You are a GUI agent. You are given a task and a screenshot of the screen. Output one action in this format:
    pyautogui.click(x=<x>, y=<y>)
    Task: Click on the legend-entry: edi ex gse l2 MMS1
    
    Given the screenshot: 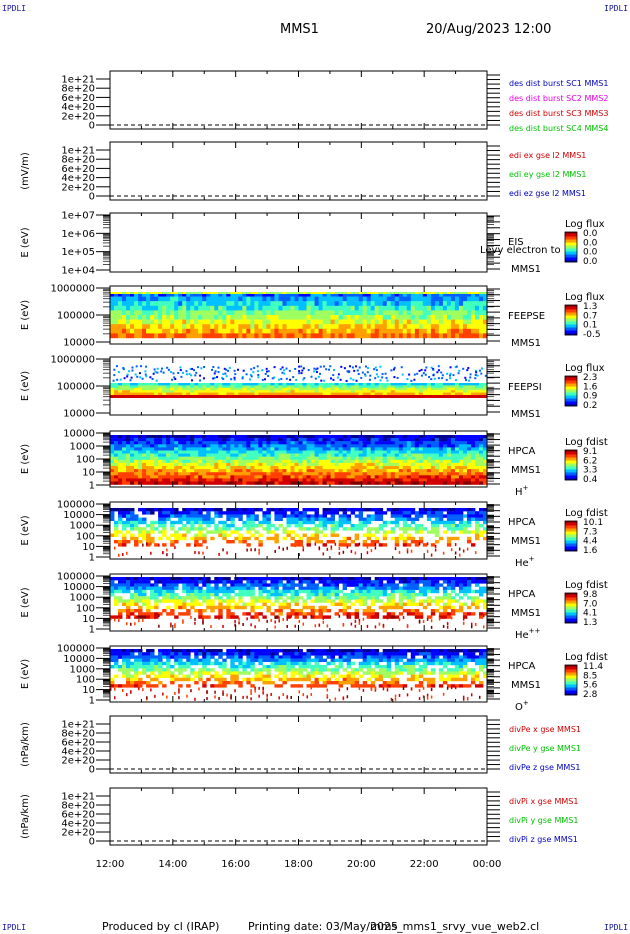 What is the action you would take?
    pyautogui.click(x=547, y=155)
    